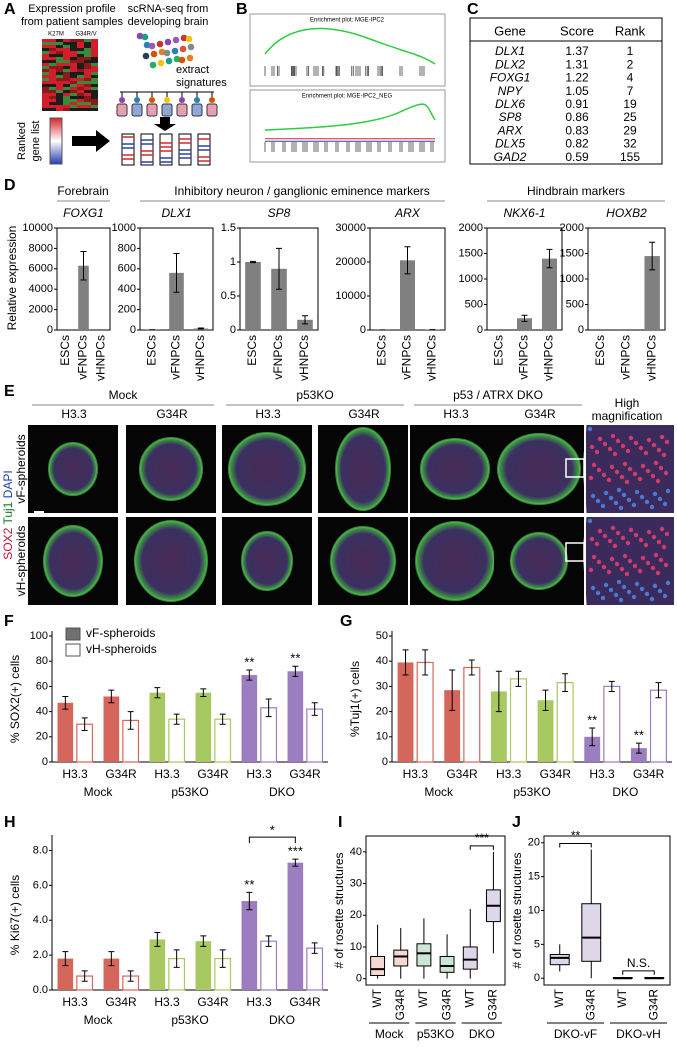  What do you see at coordinates (40, 955) in the screenshot?
I see `y-tick-label: 2.0` at bounding box center [40, 955].